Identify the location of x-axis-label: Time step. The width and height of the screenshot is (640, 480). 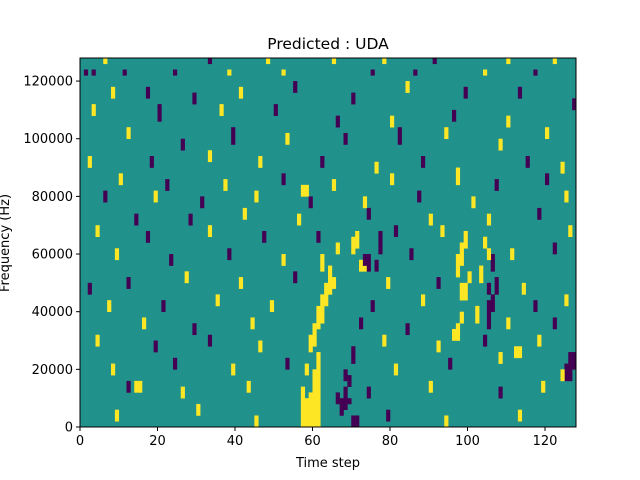
(327, 463).